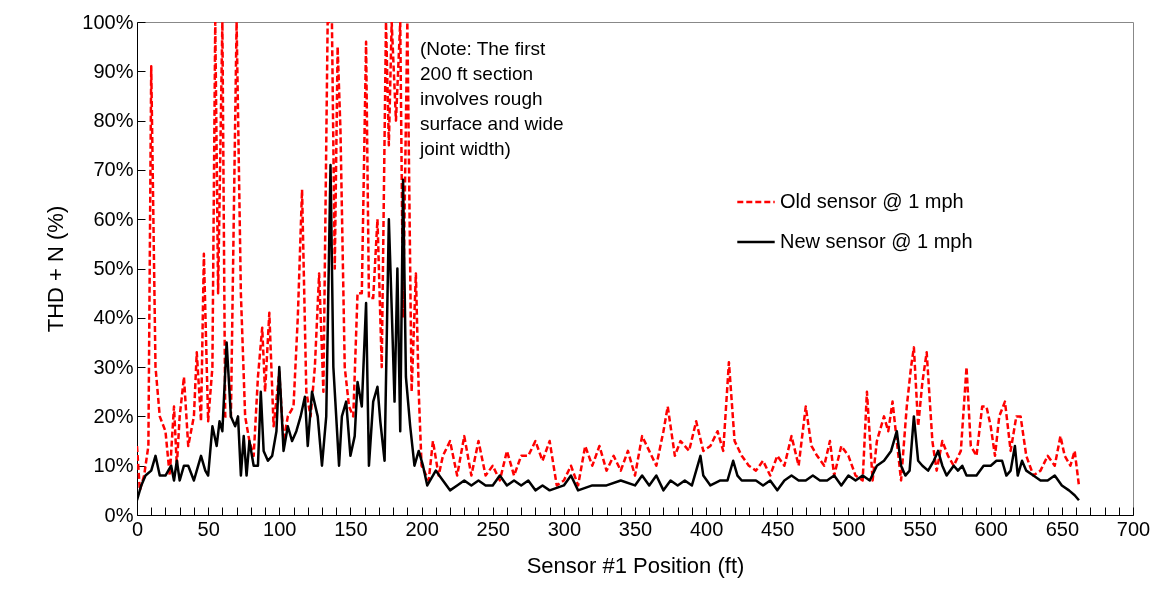 This screenshot has height=610, width=1160. What do you see at coordinates (422, 528) in the screenshot?
I see `x-tick-label: 200` at bounding box center [422, 528].